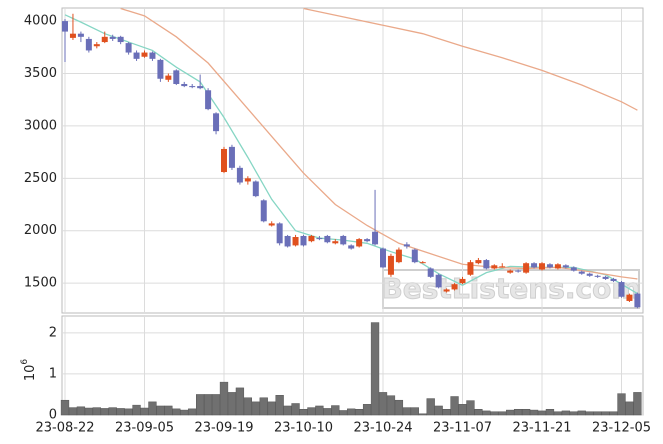  I want to click on x-tick-label: 23-11-07, so click(462, 428).